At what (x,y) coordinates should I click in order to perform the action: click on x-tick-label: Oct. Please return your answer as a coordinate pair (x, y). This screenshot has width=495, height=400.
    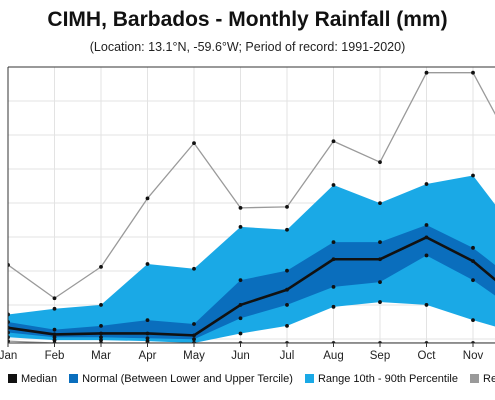
    Looking at the image, I should click on (427, 356).